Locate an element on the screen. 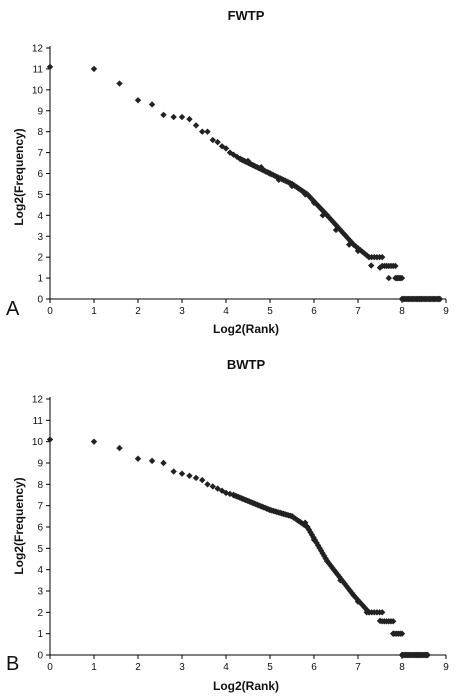 This screenshot has width=474, height=697. x-tick-label: 8 is located at coordinates (402, 667).